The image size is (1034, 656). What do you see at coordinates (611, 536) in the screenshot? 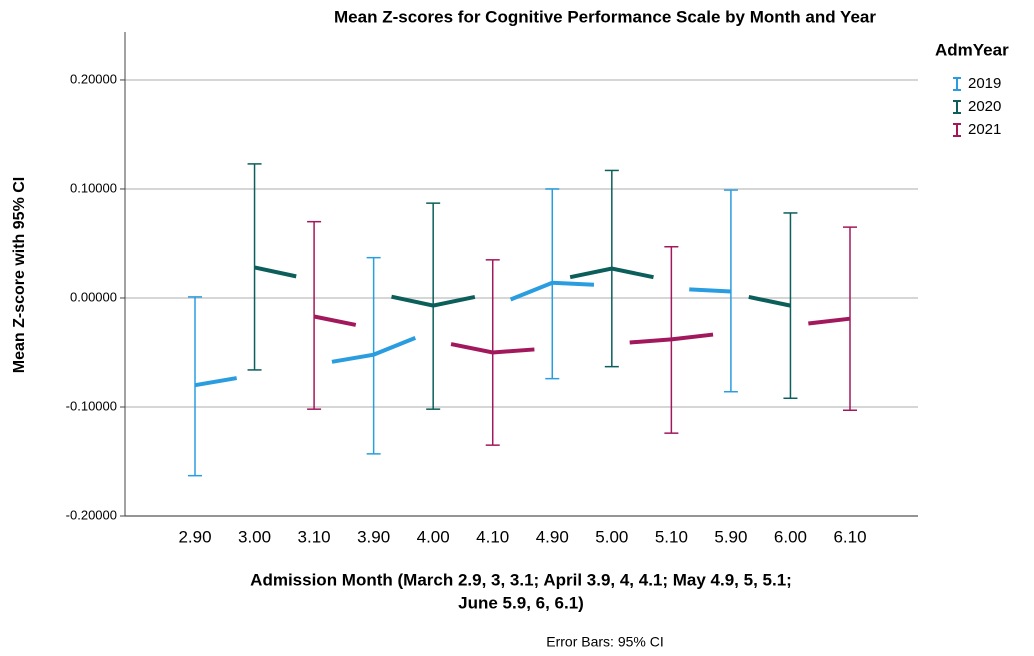
I see `x-tick-label: 5.00` at bounding box center [611, 536].